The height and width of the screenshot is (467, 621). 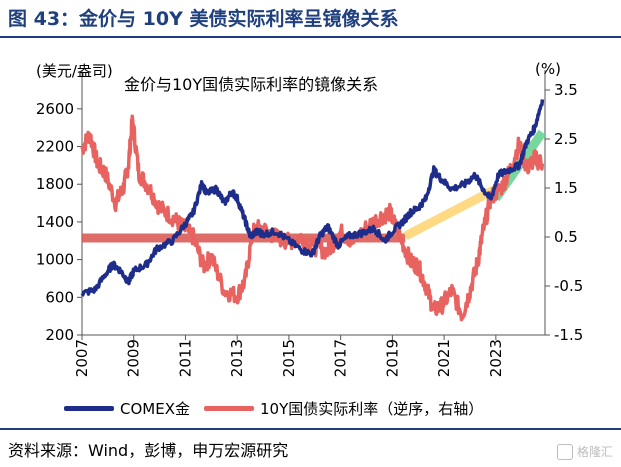 I want to click on legend: COMEX金 10Y国债实际利率（逆序，右轴）, so click(x=273, y=408).